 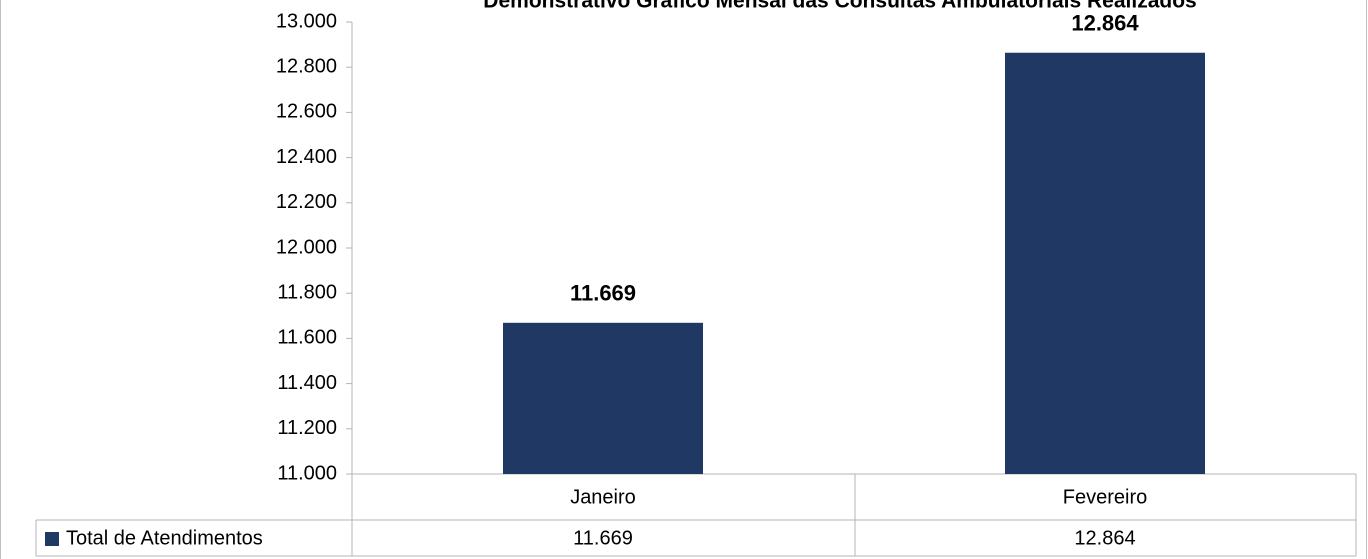 I want to click on y-tick-label: 12.600, so click(x=306, y=112).